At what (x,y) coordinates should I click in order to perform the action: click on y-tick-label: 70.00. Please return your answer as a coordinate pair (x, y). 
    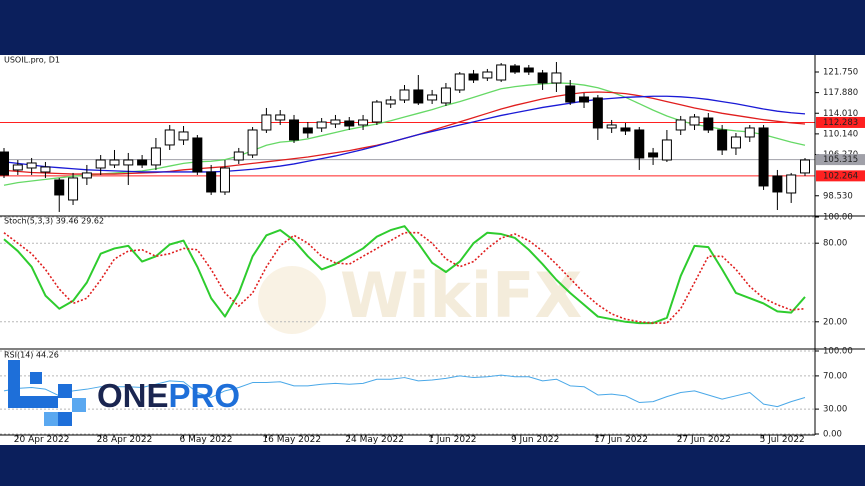
    Looking at the image, I should click on (835, 376).